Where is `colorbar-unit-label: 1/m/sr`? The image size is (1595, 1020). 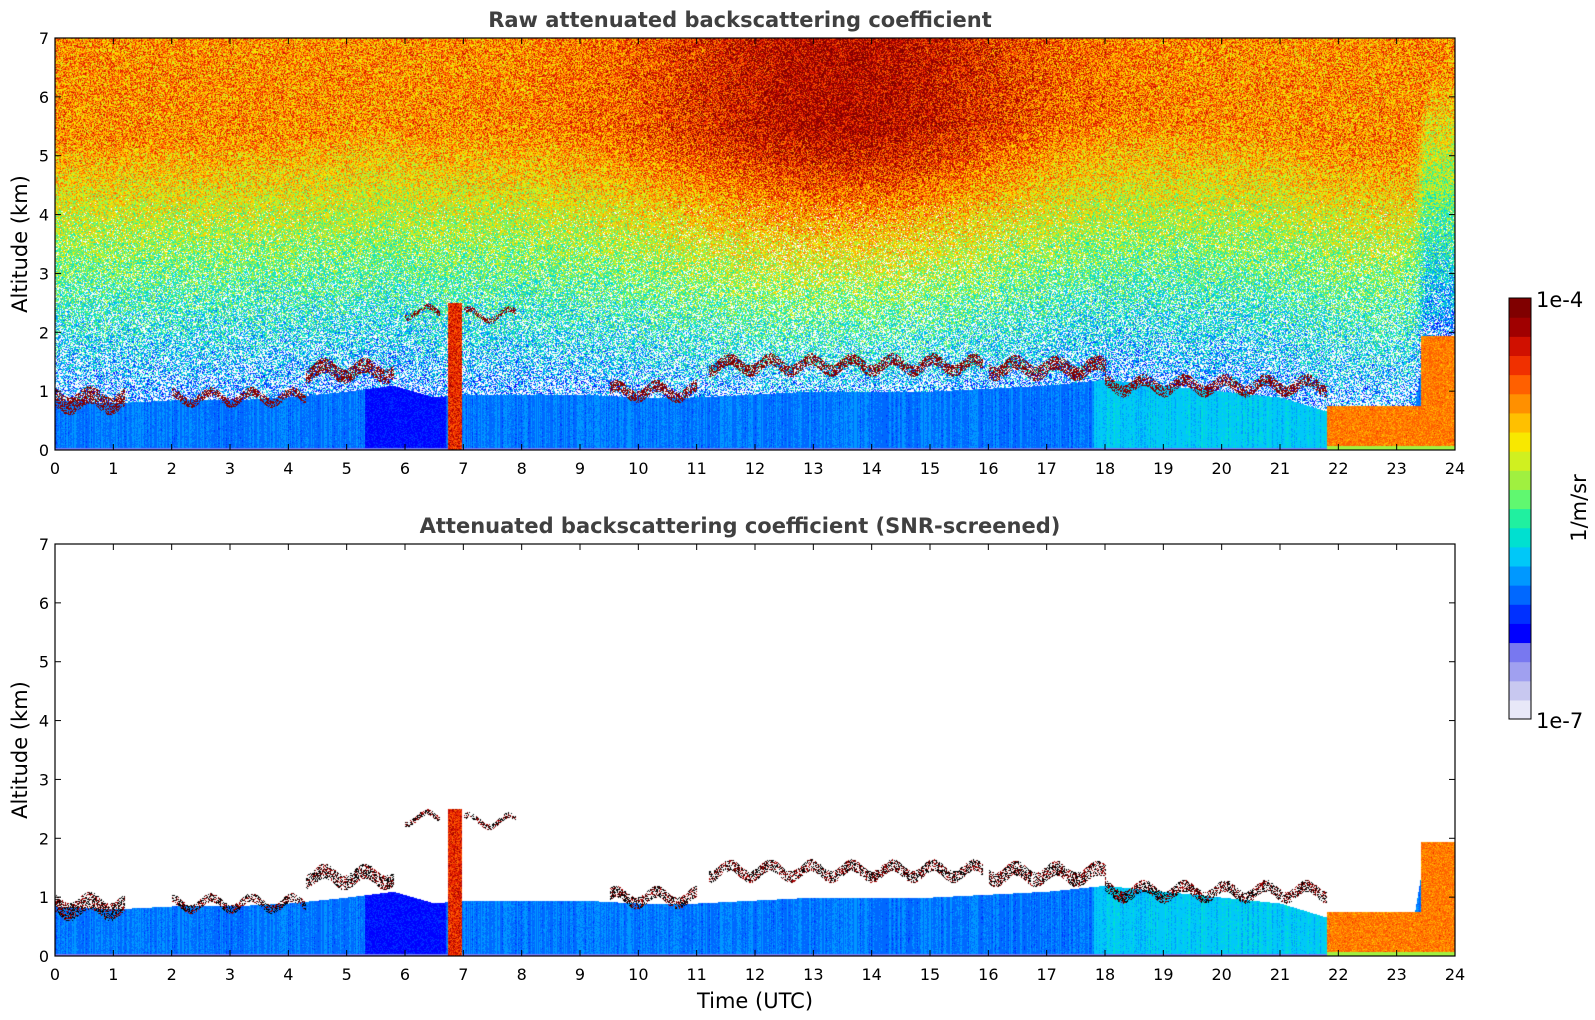
colorbar-unit-label: 1/m/sr is located at coordinates (1579, 508).